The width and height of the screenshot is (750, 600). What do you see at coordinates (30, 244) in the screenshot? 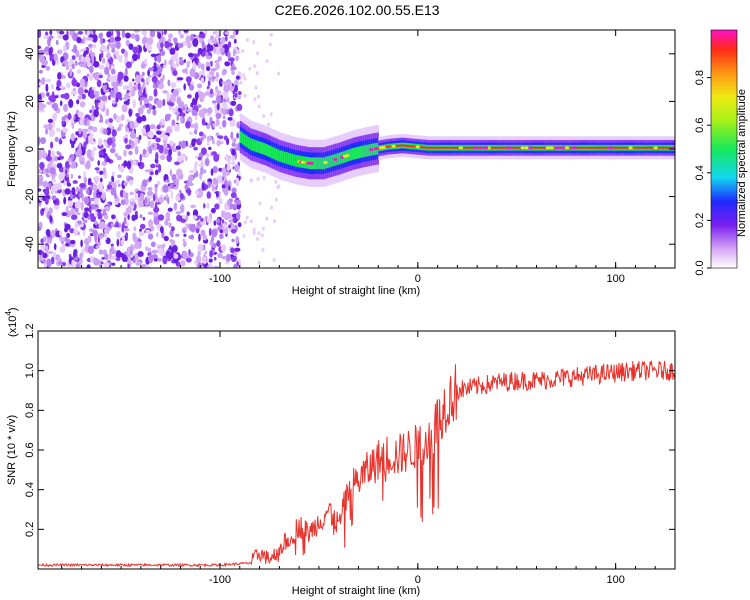
I see `y-tick-label: -40` at bounding box center [30, 244].